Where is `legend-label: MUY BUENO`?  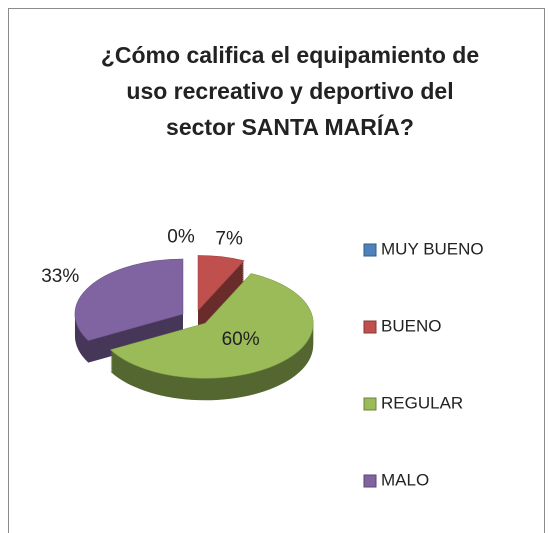
legend-label: MUY BUENO is located at coordinates (432, 248).